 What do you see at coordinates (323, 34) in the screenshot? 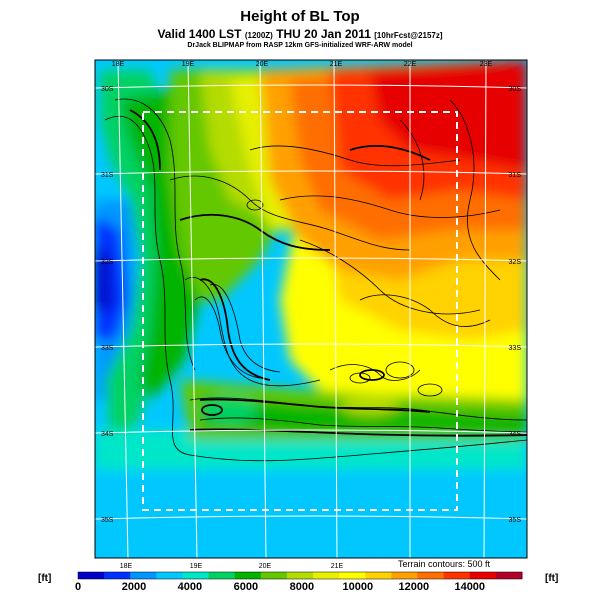
I see `valid-date: THU 20 Jan 2011` at bounding box center [323, 34].